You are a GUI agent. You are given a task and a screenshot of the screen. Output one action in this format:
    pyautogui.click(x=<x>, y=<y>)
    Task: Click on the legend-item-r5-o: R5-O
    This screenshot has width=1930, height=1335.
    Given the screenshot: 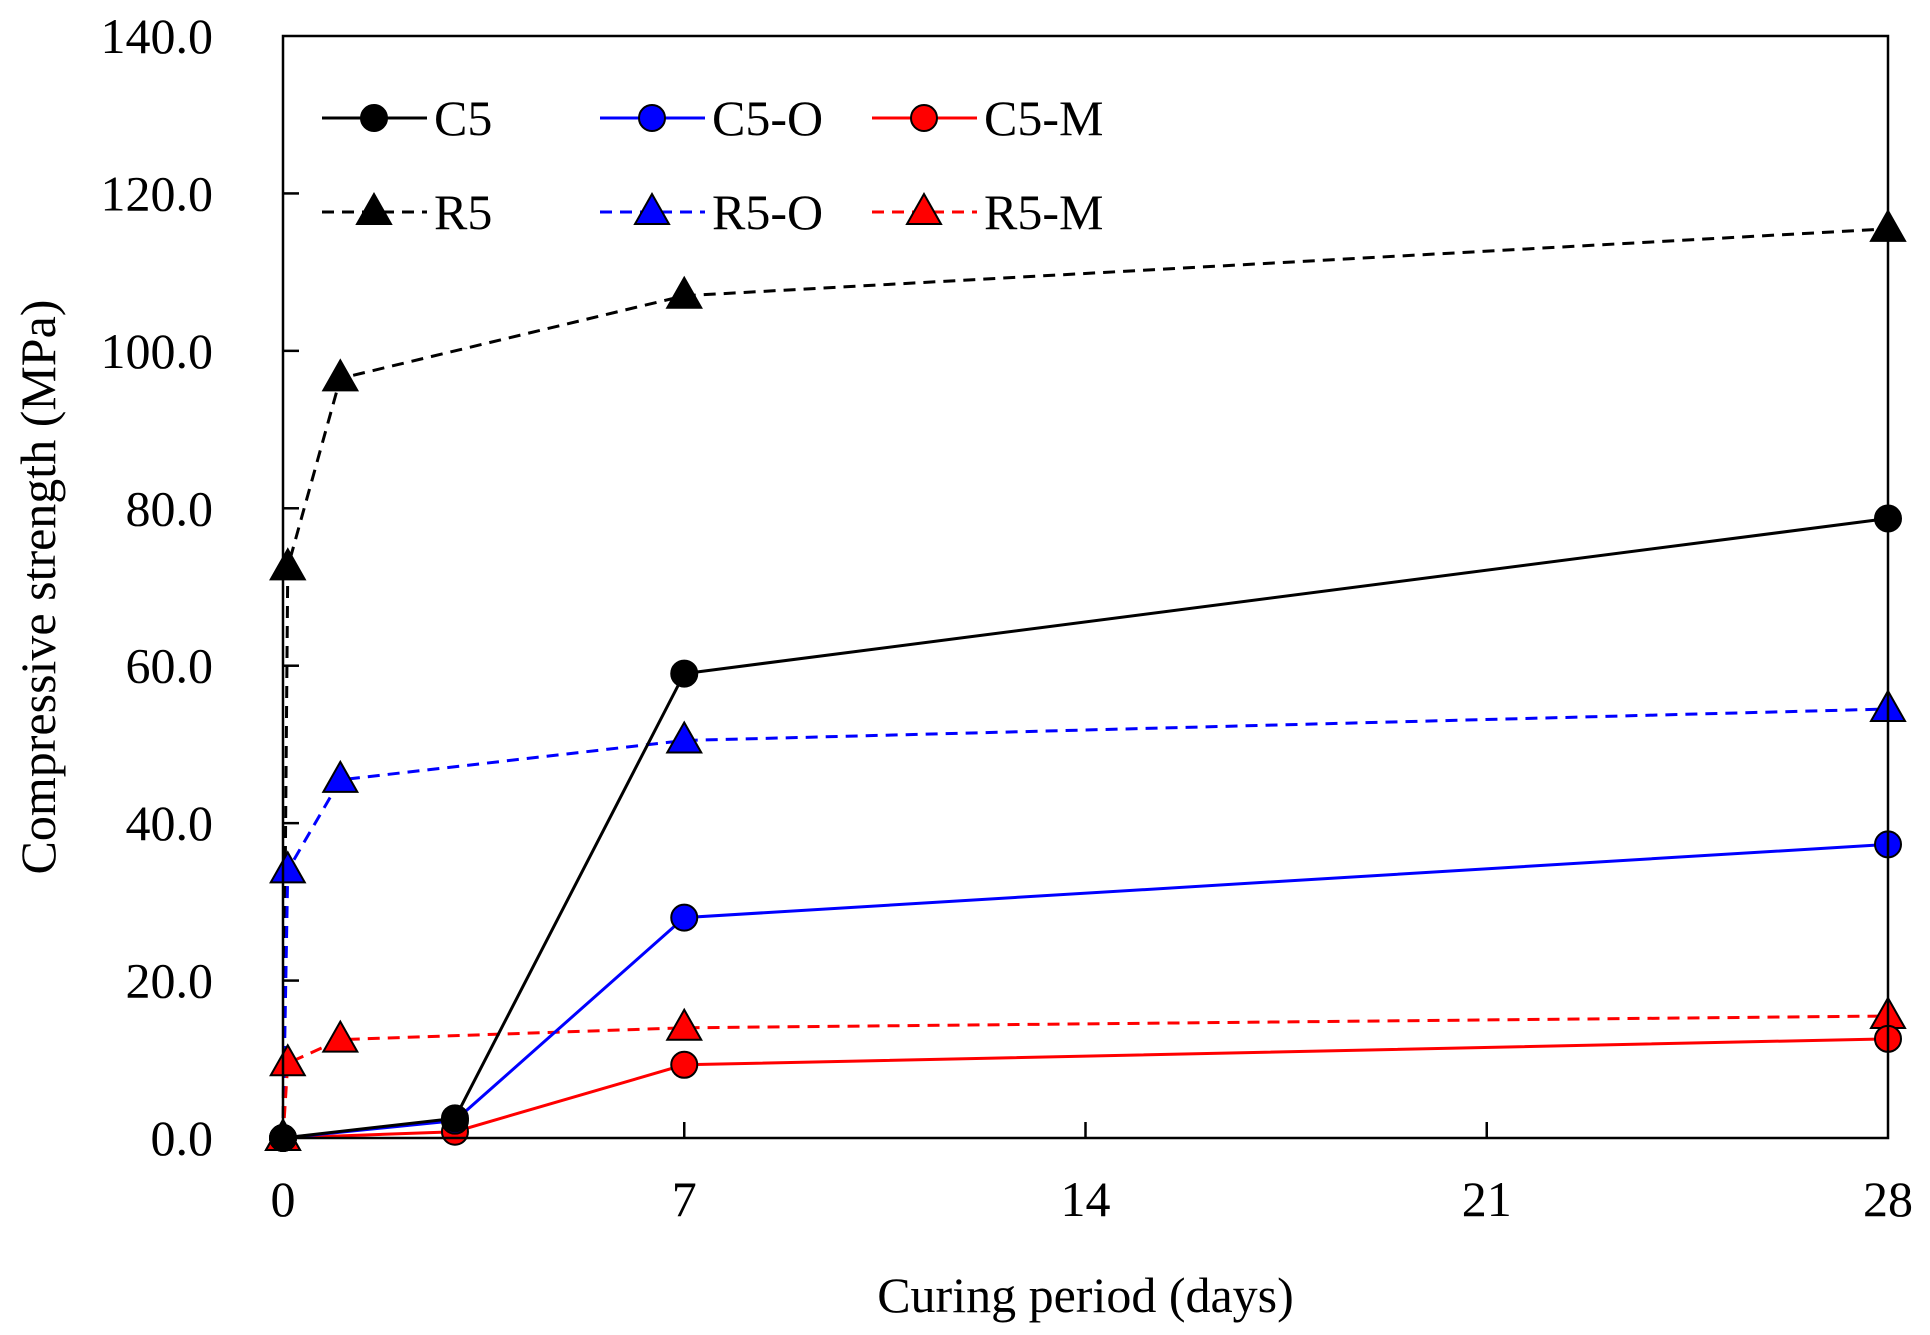 What is the action you would take?
    pyautogui.click(x=711, y=212)
    